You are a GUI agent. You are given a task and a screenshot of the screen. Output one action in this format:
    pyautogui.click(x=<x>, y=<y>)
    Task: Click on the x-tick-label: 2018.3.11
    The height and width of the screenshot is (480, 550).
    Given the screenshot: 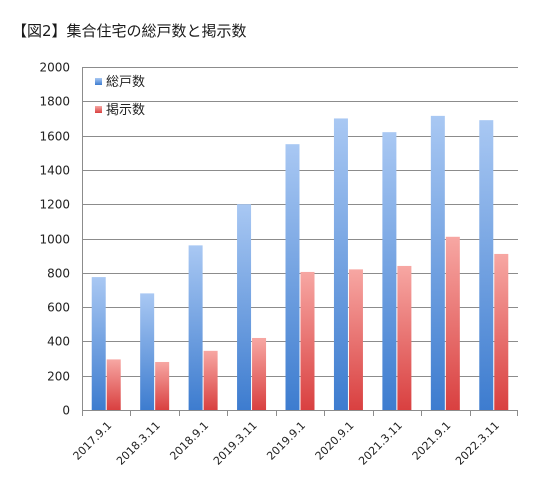 What is the action you would take?
    pyautogui.click(x=138, y=443)
    